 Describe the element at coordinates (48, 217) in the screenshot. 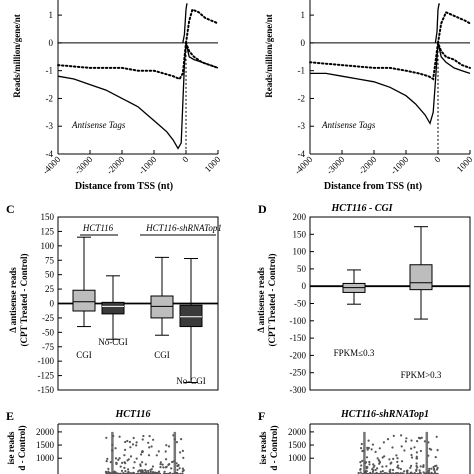

I see `panel-c-ytick-label: 150` at that location.